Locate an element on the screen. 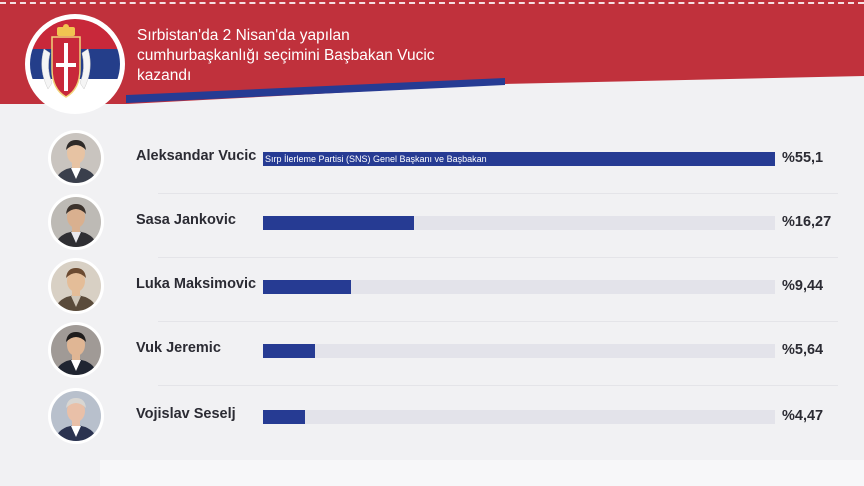 The image size is (864, 486). value-label: %9,44 is located at coordinates (803, 286).